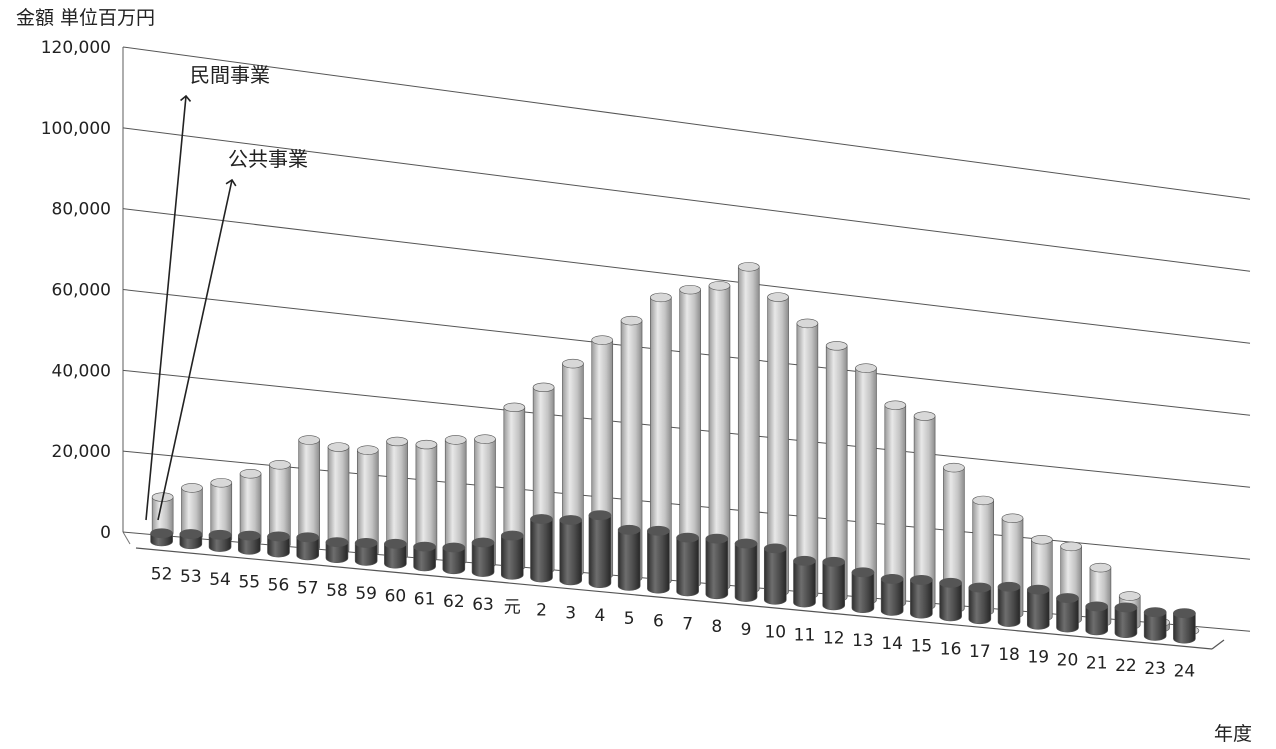 This screenshot has width=1276, height=749. Describe the element at coordinates (980, 652) in the screenshot. I see `x-tick-label: 17` at that location.